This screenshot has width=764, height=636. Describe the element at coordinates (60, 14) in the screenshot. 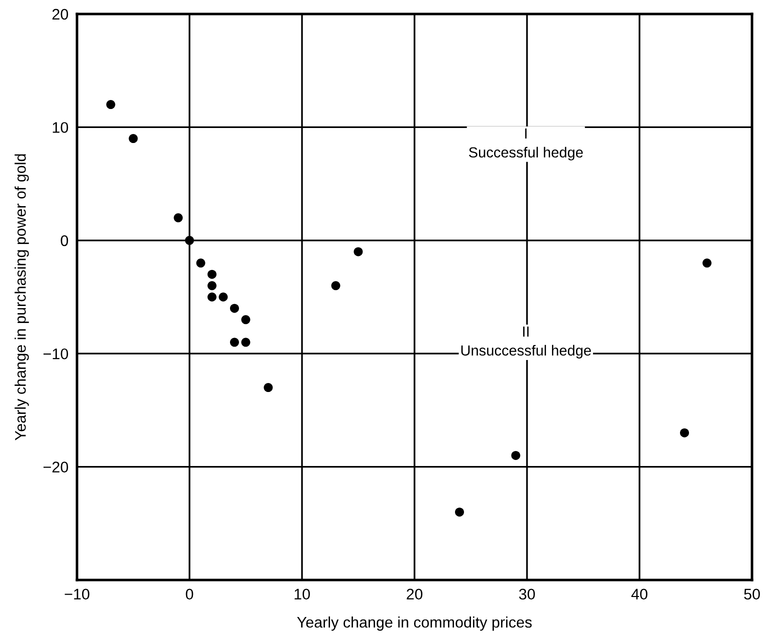

I see `y-tick-label: 20` at that location.